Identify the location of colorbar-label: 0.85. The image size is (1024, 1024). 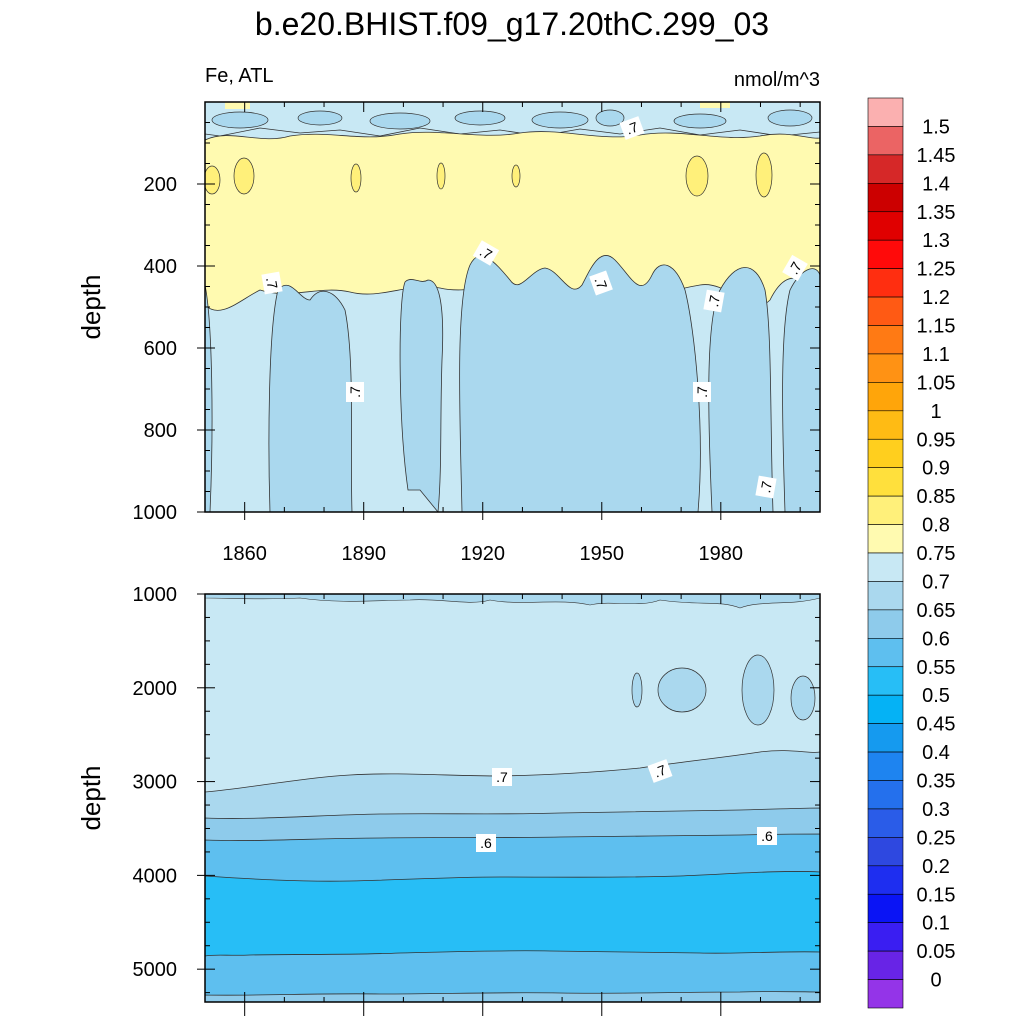
(936, 497).